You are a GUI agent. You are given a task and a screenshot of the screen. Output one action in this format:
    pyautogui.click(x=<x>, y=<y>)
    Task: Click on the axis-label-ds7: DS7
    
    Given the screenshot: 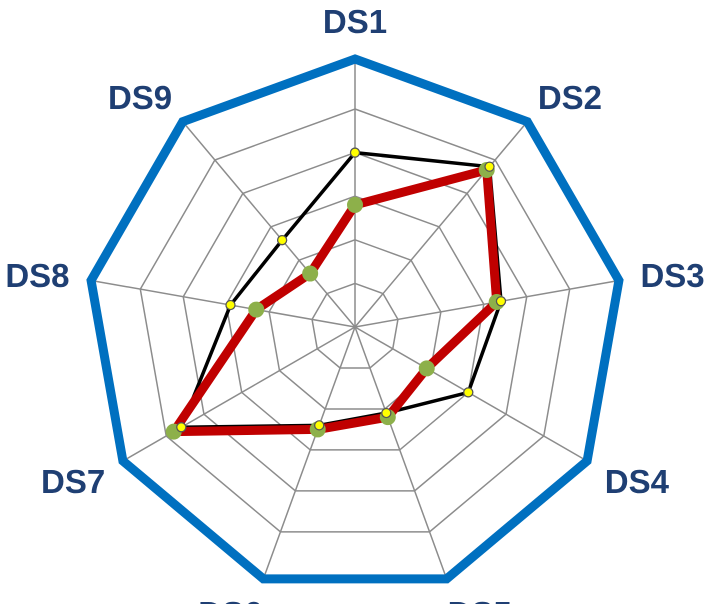 What is the action you would take?
    pyautogui.click(x=73, y=481)
    